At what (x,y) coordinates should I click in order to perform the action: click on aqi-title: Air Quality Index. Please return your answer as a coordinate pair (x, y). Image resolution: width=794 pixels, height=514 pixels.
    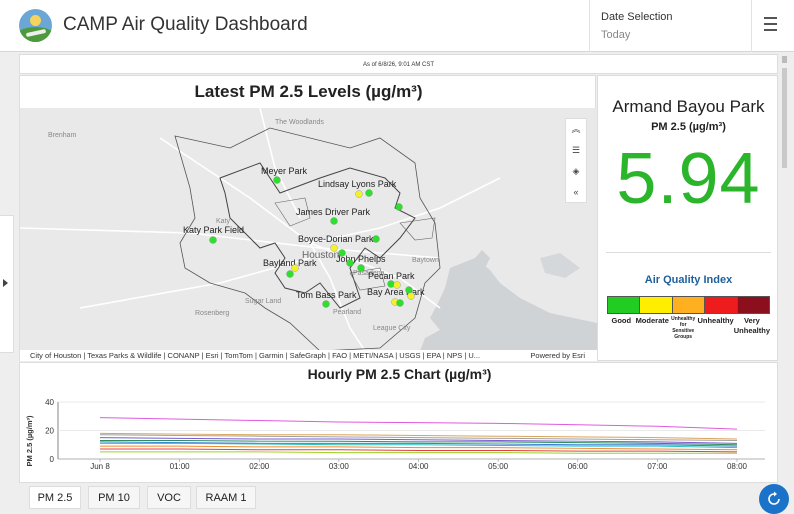
    Looking at the image, I should click on (688, 280).